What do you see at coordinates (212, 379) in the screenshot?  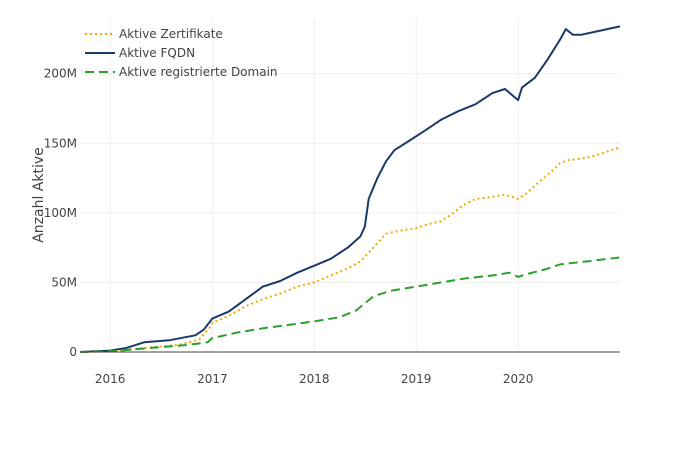 I see `x-tick-label: 2017` at bounding box center [212, 379].